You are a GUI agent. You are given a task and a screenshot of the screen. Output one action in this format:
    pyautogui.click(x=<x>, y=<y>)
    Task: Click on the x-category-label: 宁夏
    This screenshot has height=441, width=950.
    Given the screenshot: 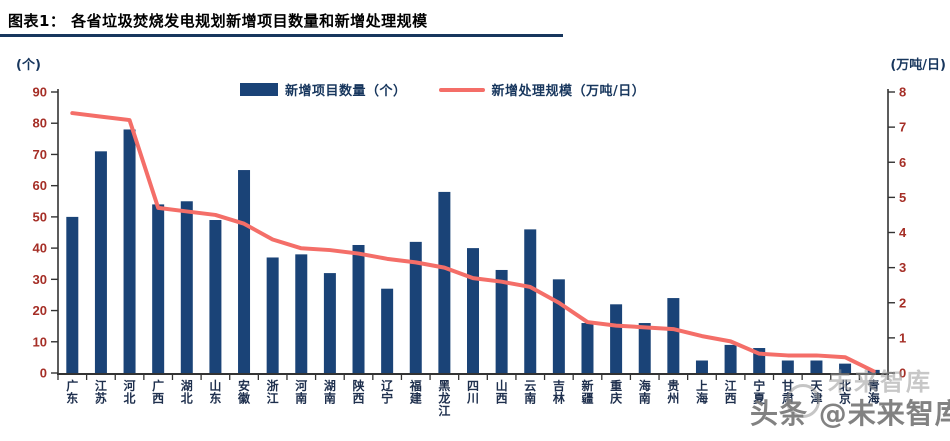 What is the action you would take?
    pyautogui.click(x=759, y=392)
    